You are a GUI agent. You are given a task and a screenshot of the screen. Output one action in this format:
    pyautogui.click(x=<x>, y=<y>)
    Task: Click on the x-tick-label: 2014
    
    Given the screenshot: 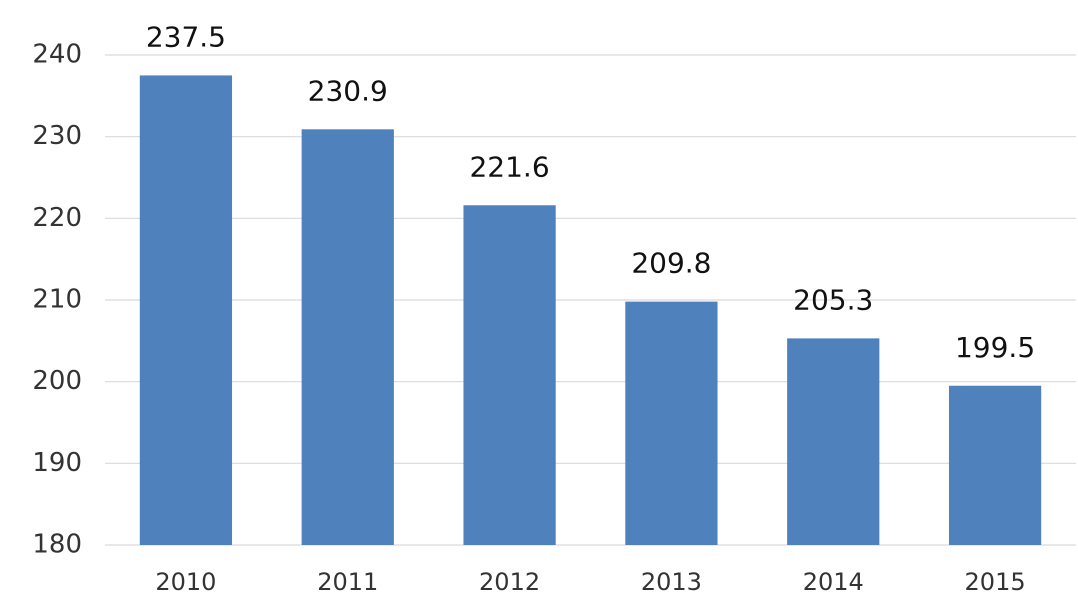 What is the action you would take?
    pyautogui.click(x=833, y=582)
    